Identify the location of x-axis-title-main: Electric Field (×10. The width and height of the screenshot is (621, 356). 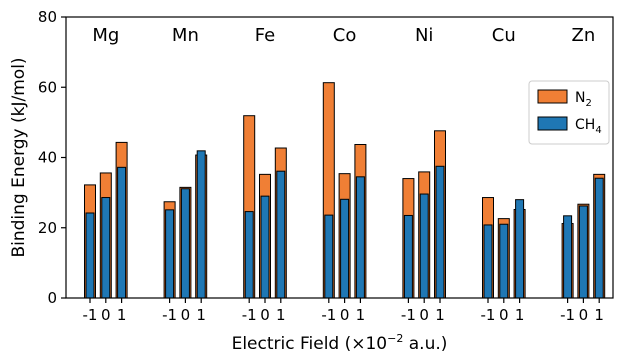
(310, 344).